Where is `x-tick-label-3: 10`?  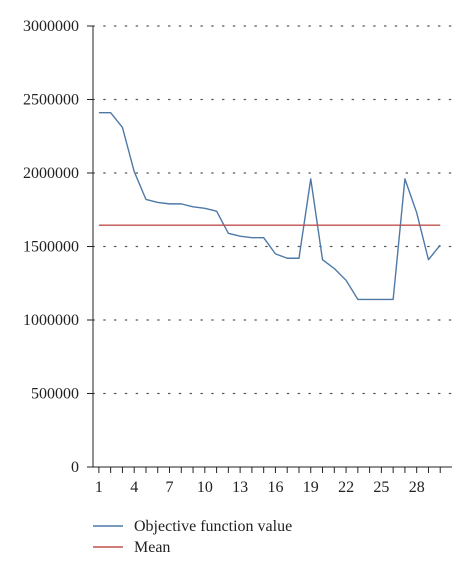 x-tick-label-3: 10 is located at coordinates (205, 487).